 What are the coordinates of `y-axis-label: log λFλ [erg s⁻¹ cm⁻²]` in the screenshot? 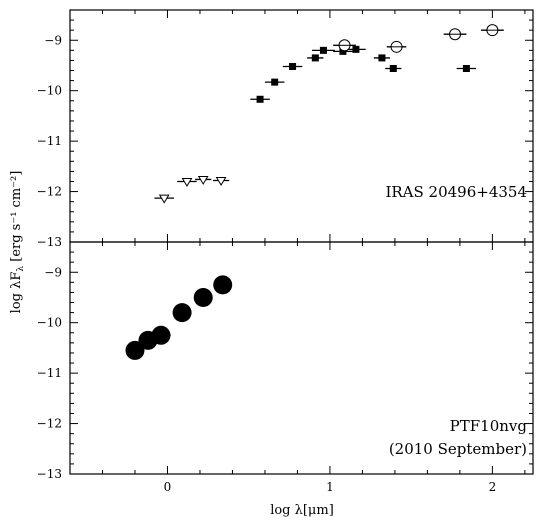 It's located at (17, 242).